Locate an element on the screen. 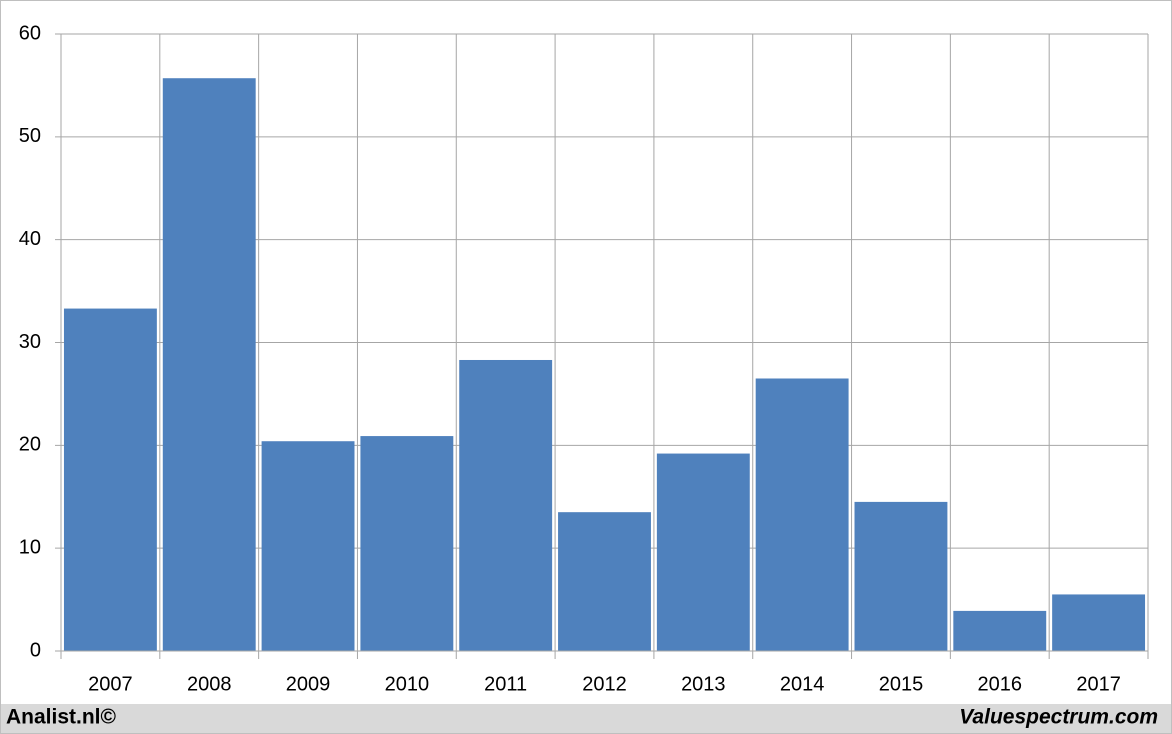  footer-source: Analist.nl© is located at coordinates (61, 717).